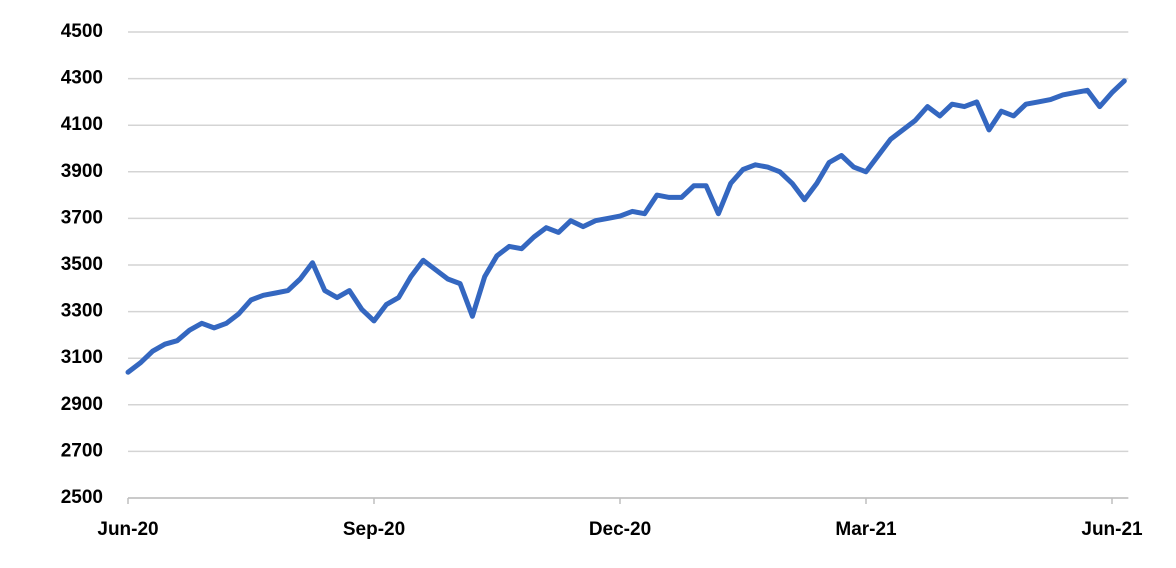  Describe the element at coordinates (82, 264) in the screenshot. I see `y-tick-label: 3500` at that location.